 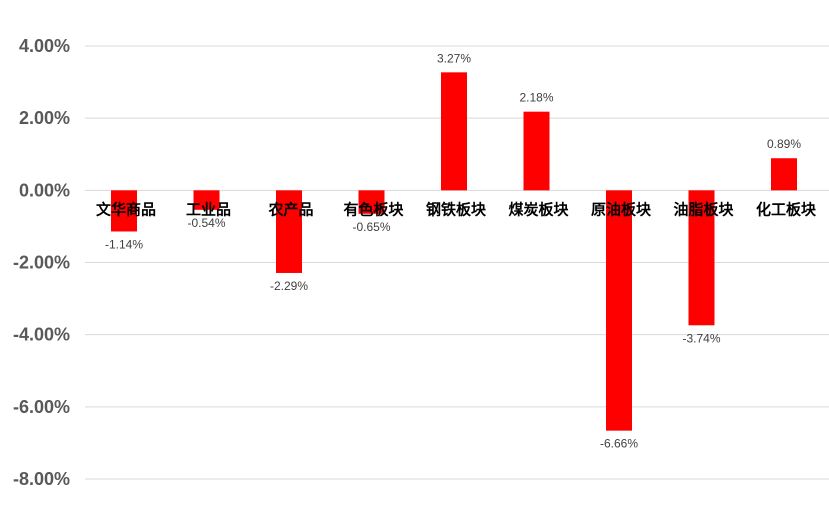 I want to click on category-label: 原油板块, so click(x=621, y=209).